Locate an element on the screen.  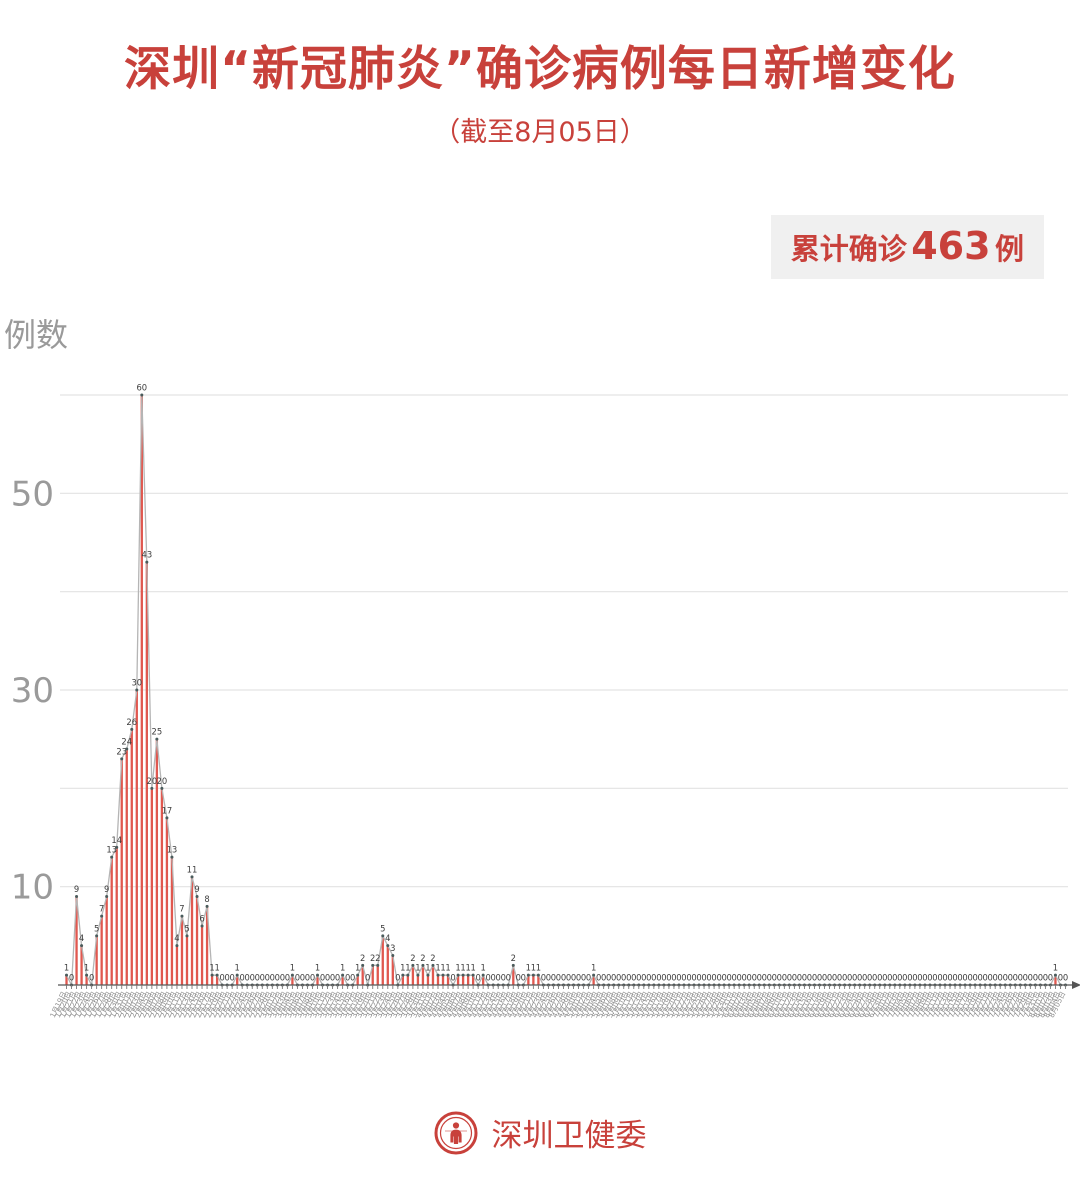
badge-suffix-label: 例 is located at coordinates (1009, 249).